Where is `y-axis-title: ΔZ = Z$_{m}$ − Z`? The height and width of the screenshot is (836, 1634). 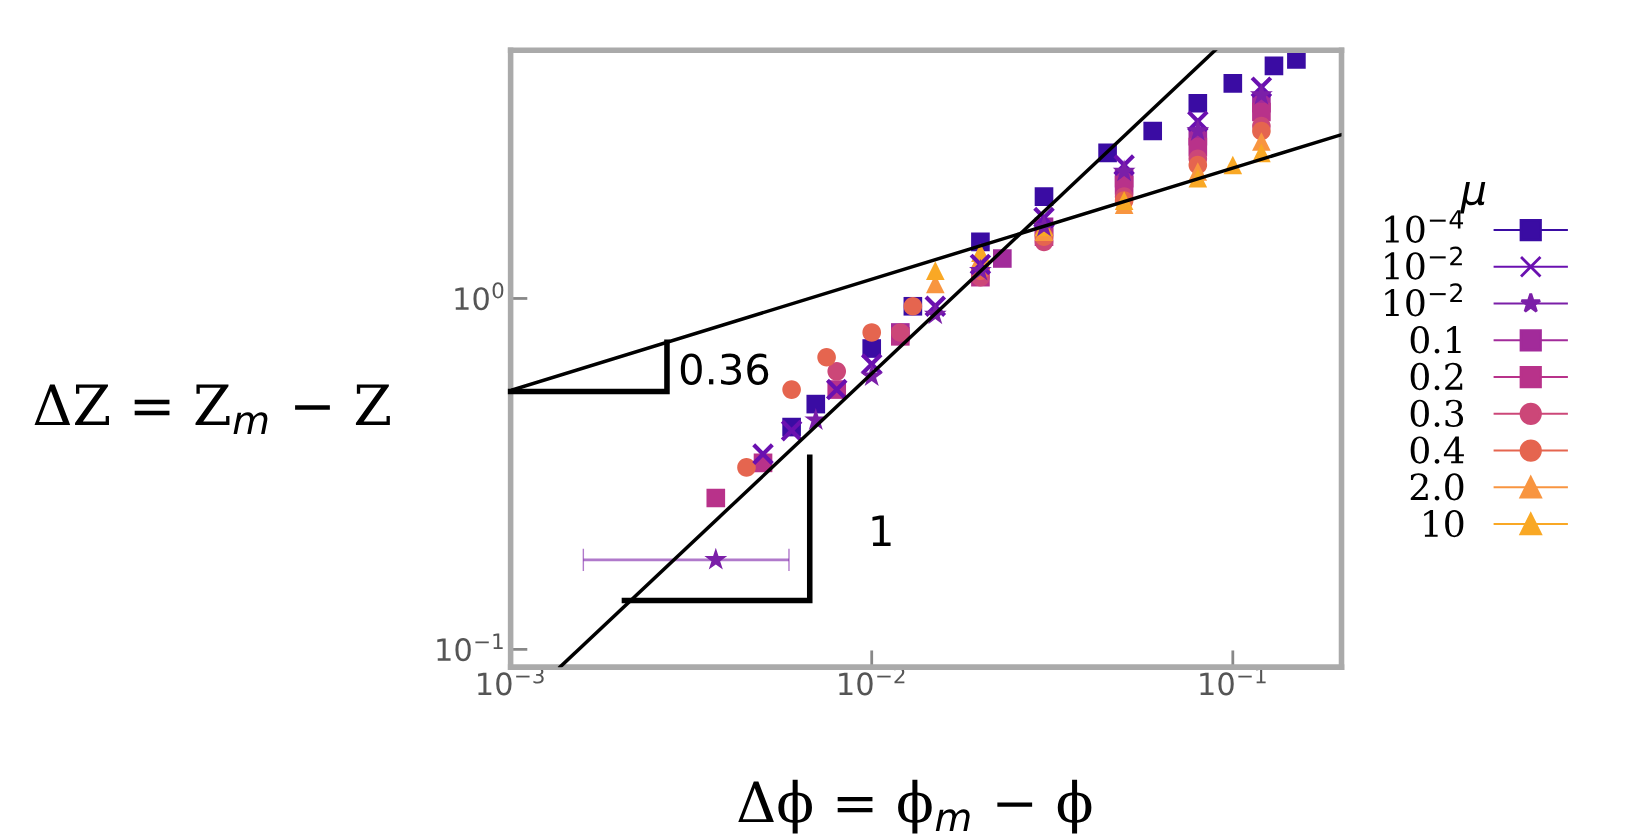 y-axis-title: ΔZ = Z$_{m}$ − Z is located at coordinates (212, 409).